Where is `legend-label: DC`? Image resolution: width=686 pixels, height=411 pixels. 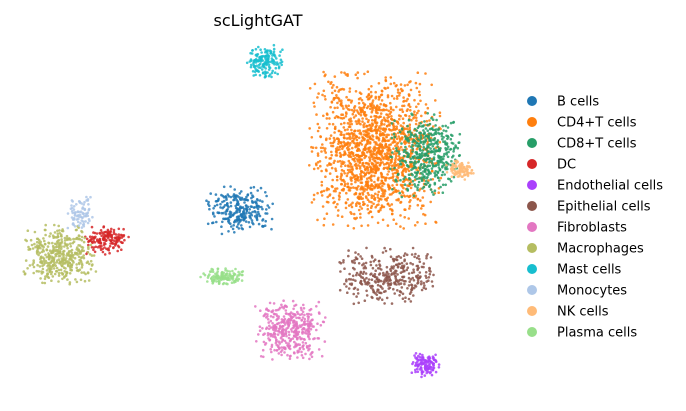
legend-label: DC is located at coordinates (566, 165).